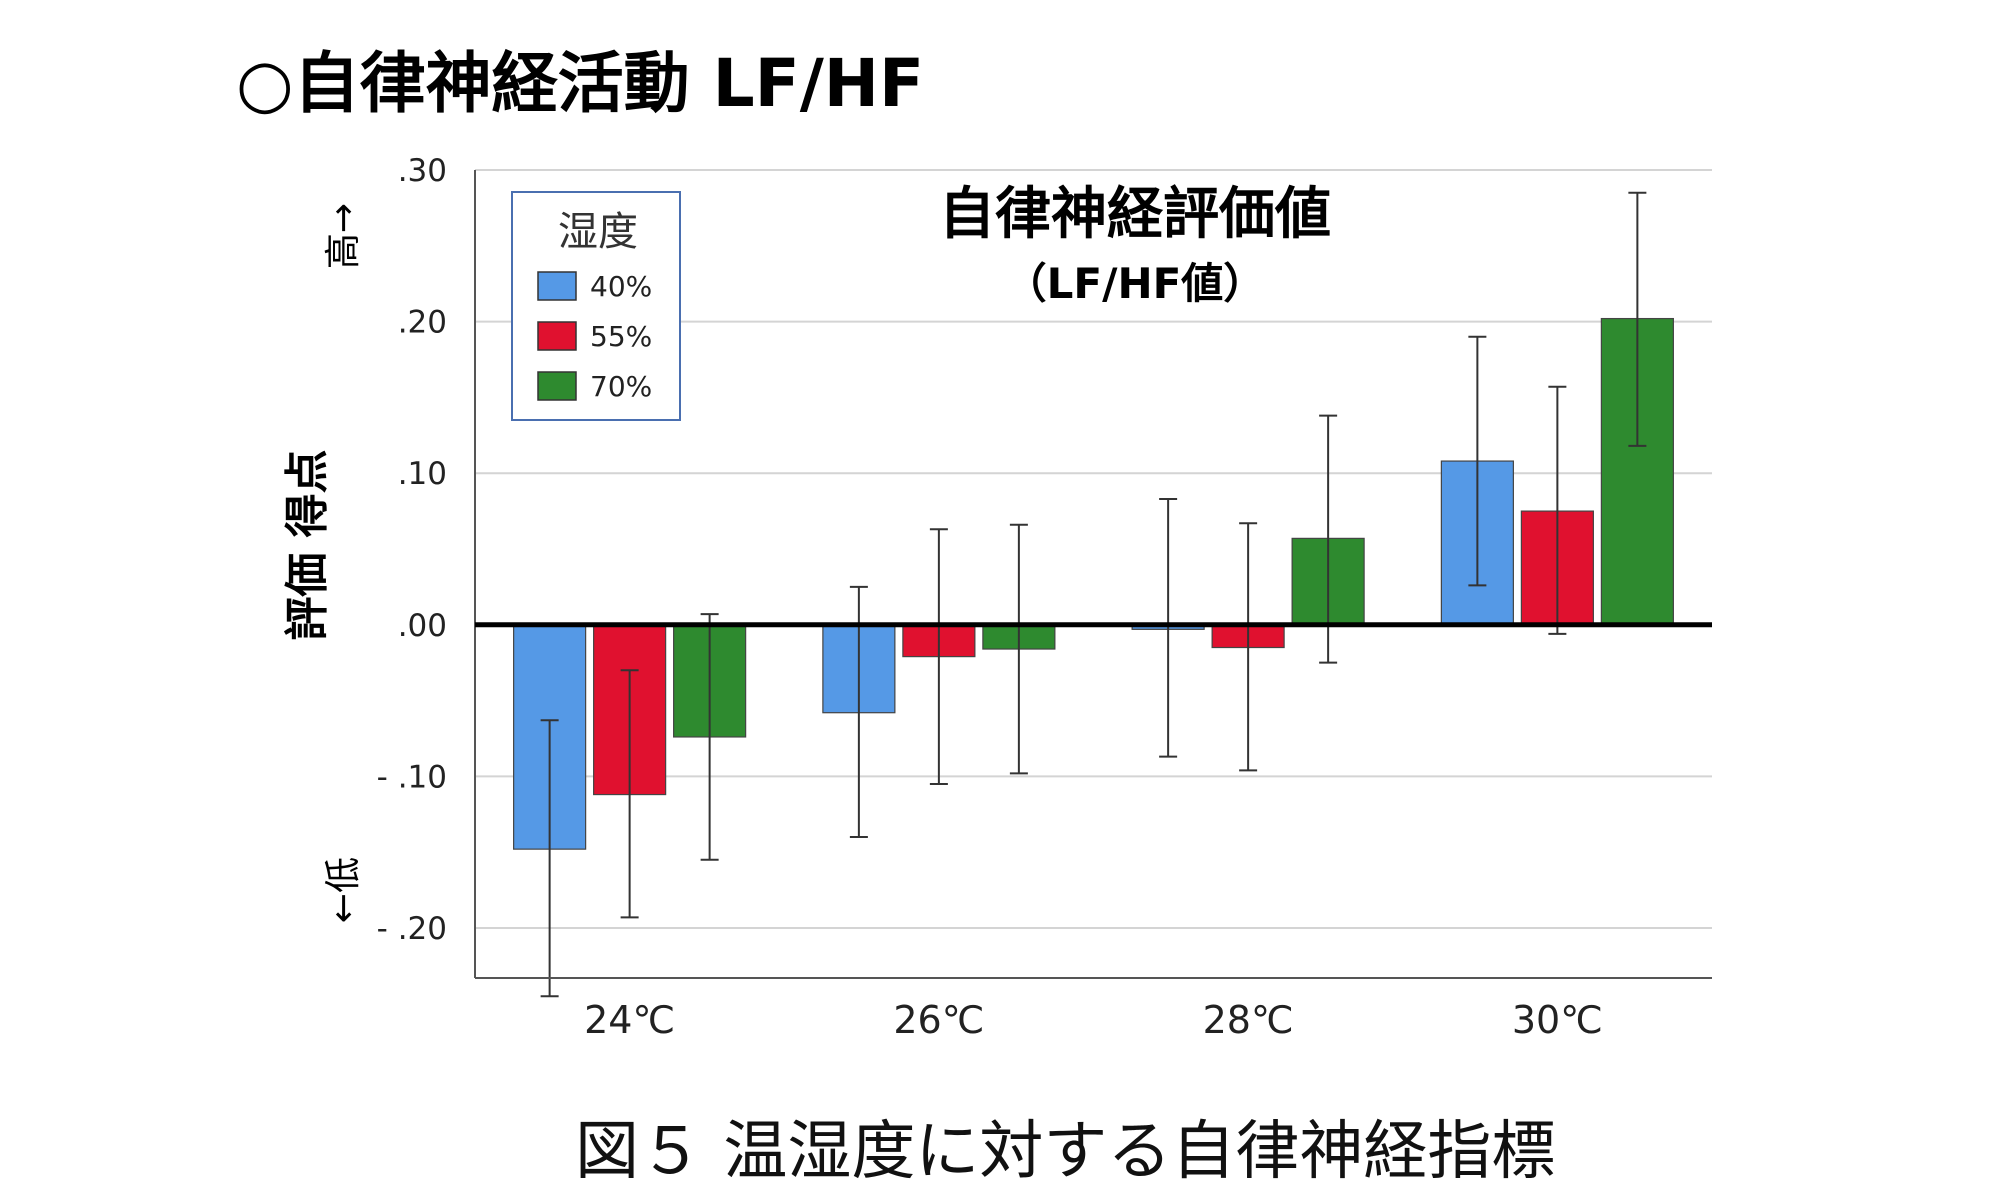  Describe the element at coordinates (938, 1020) in the screenshot. I see `category-label: 26℃` at that location.